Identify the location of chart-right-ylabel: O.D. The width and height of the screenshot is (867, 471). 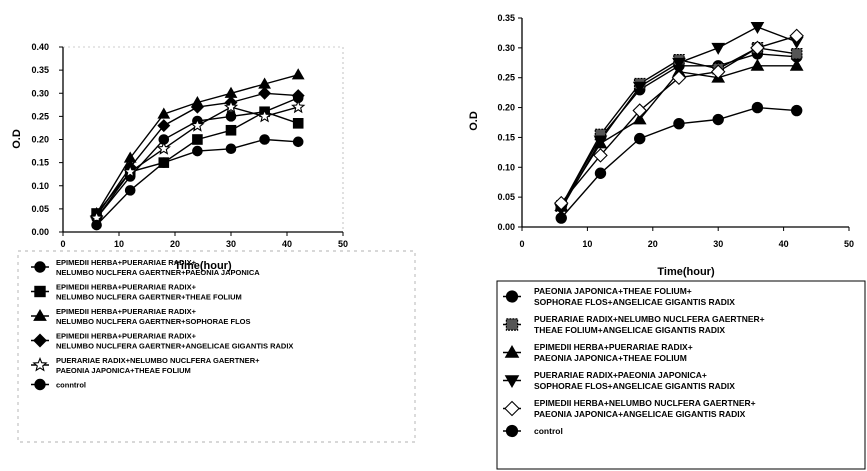
(474, 121).